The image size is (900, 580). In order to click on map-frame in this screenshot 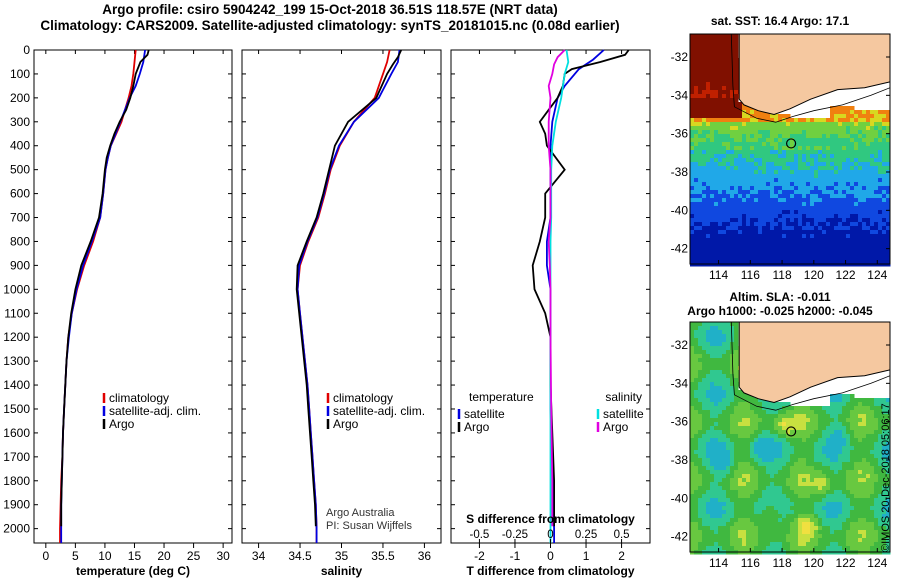, I will do `click(790, 437)`.